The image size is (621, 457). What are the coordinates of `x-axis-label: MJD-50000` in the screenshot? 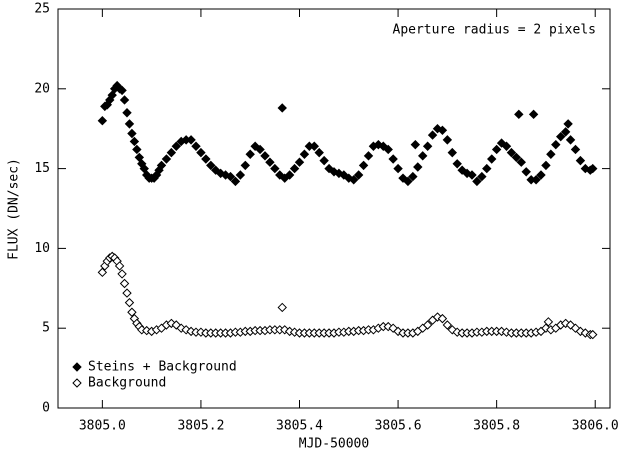 It's located at (334, 444).